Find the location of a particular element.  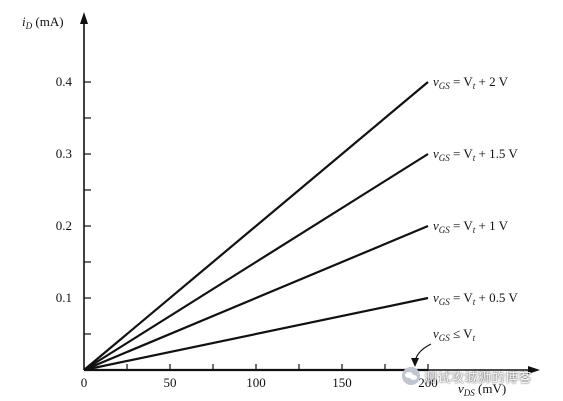

series-label: vGS = Vt + 0.5 V is located at coordinates (475, 298).